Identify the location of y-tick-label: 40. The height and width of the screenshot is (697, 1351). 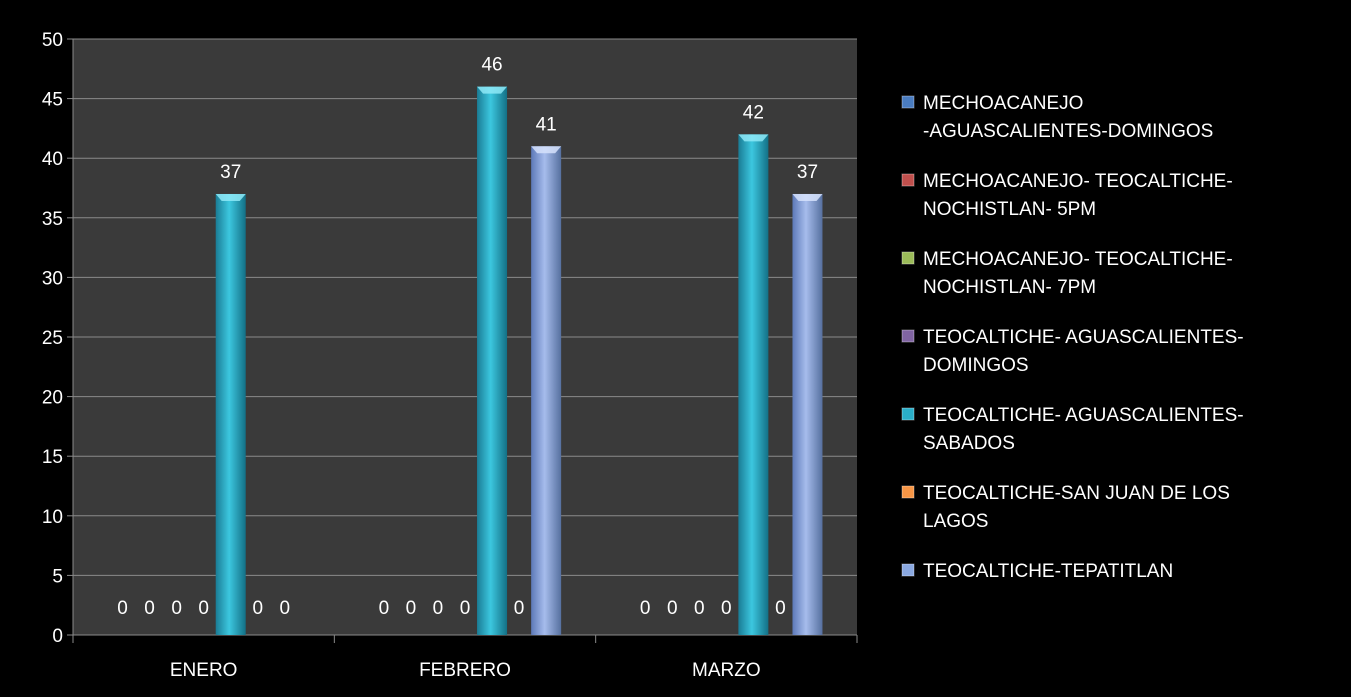
(52, 159).